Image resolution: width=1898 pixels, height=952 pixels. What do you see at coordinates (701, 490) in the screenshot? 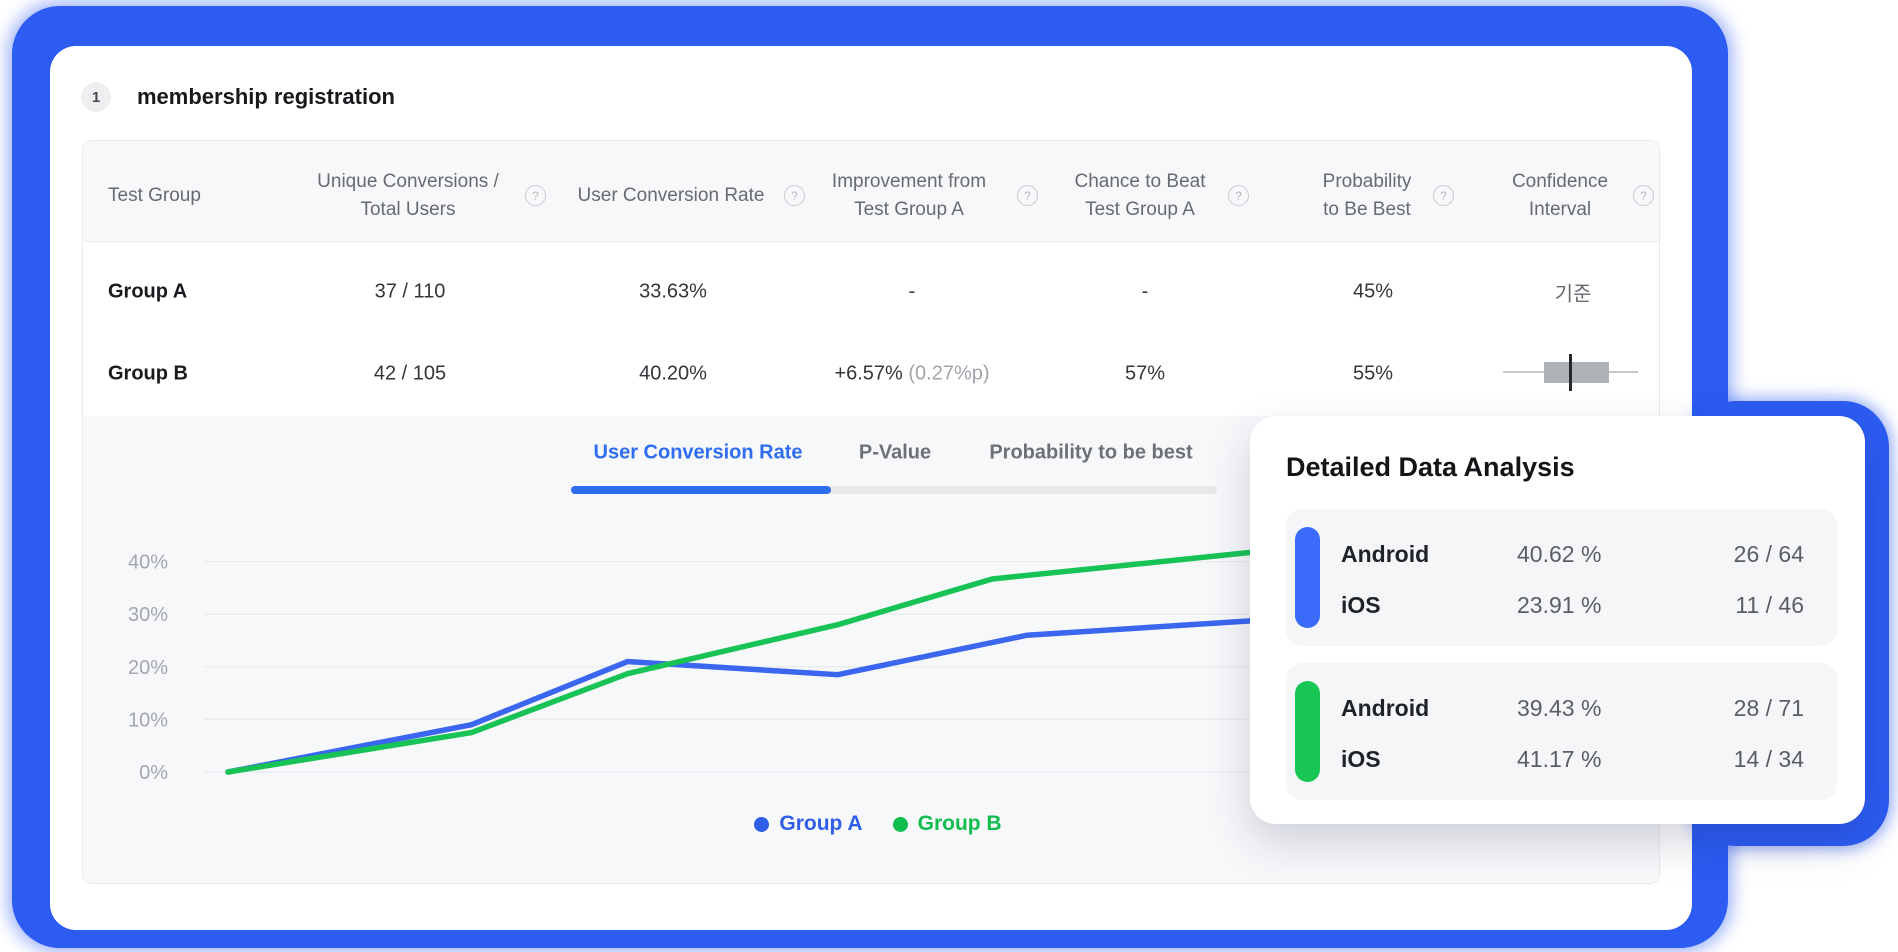
I see `tab-active-underline` at bounding box center [701, 490].